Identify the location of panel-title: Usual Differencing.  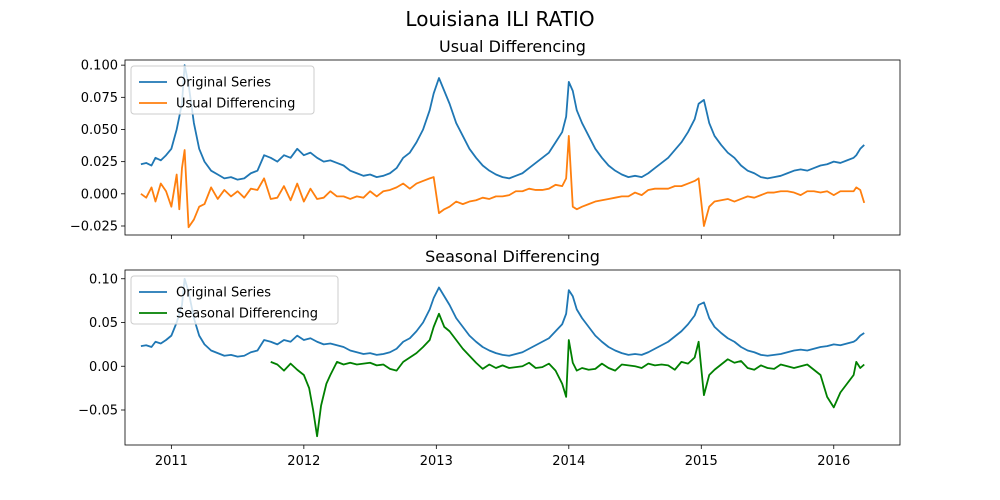
(512, 46).